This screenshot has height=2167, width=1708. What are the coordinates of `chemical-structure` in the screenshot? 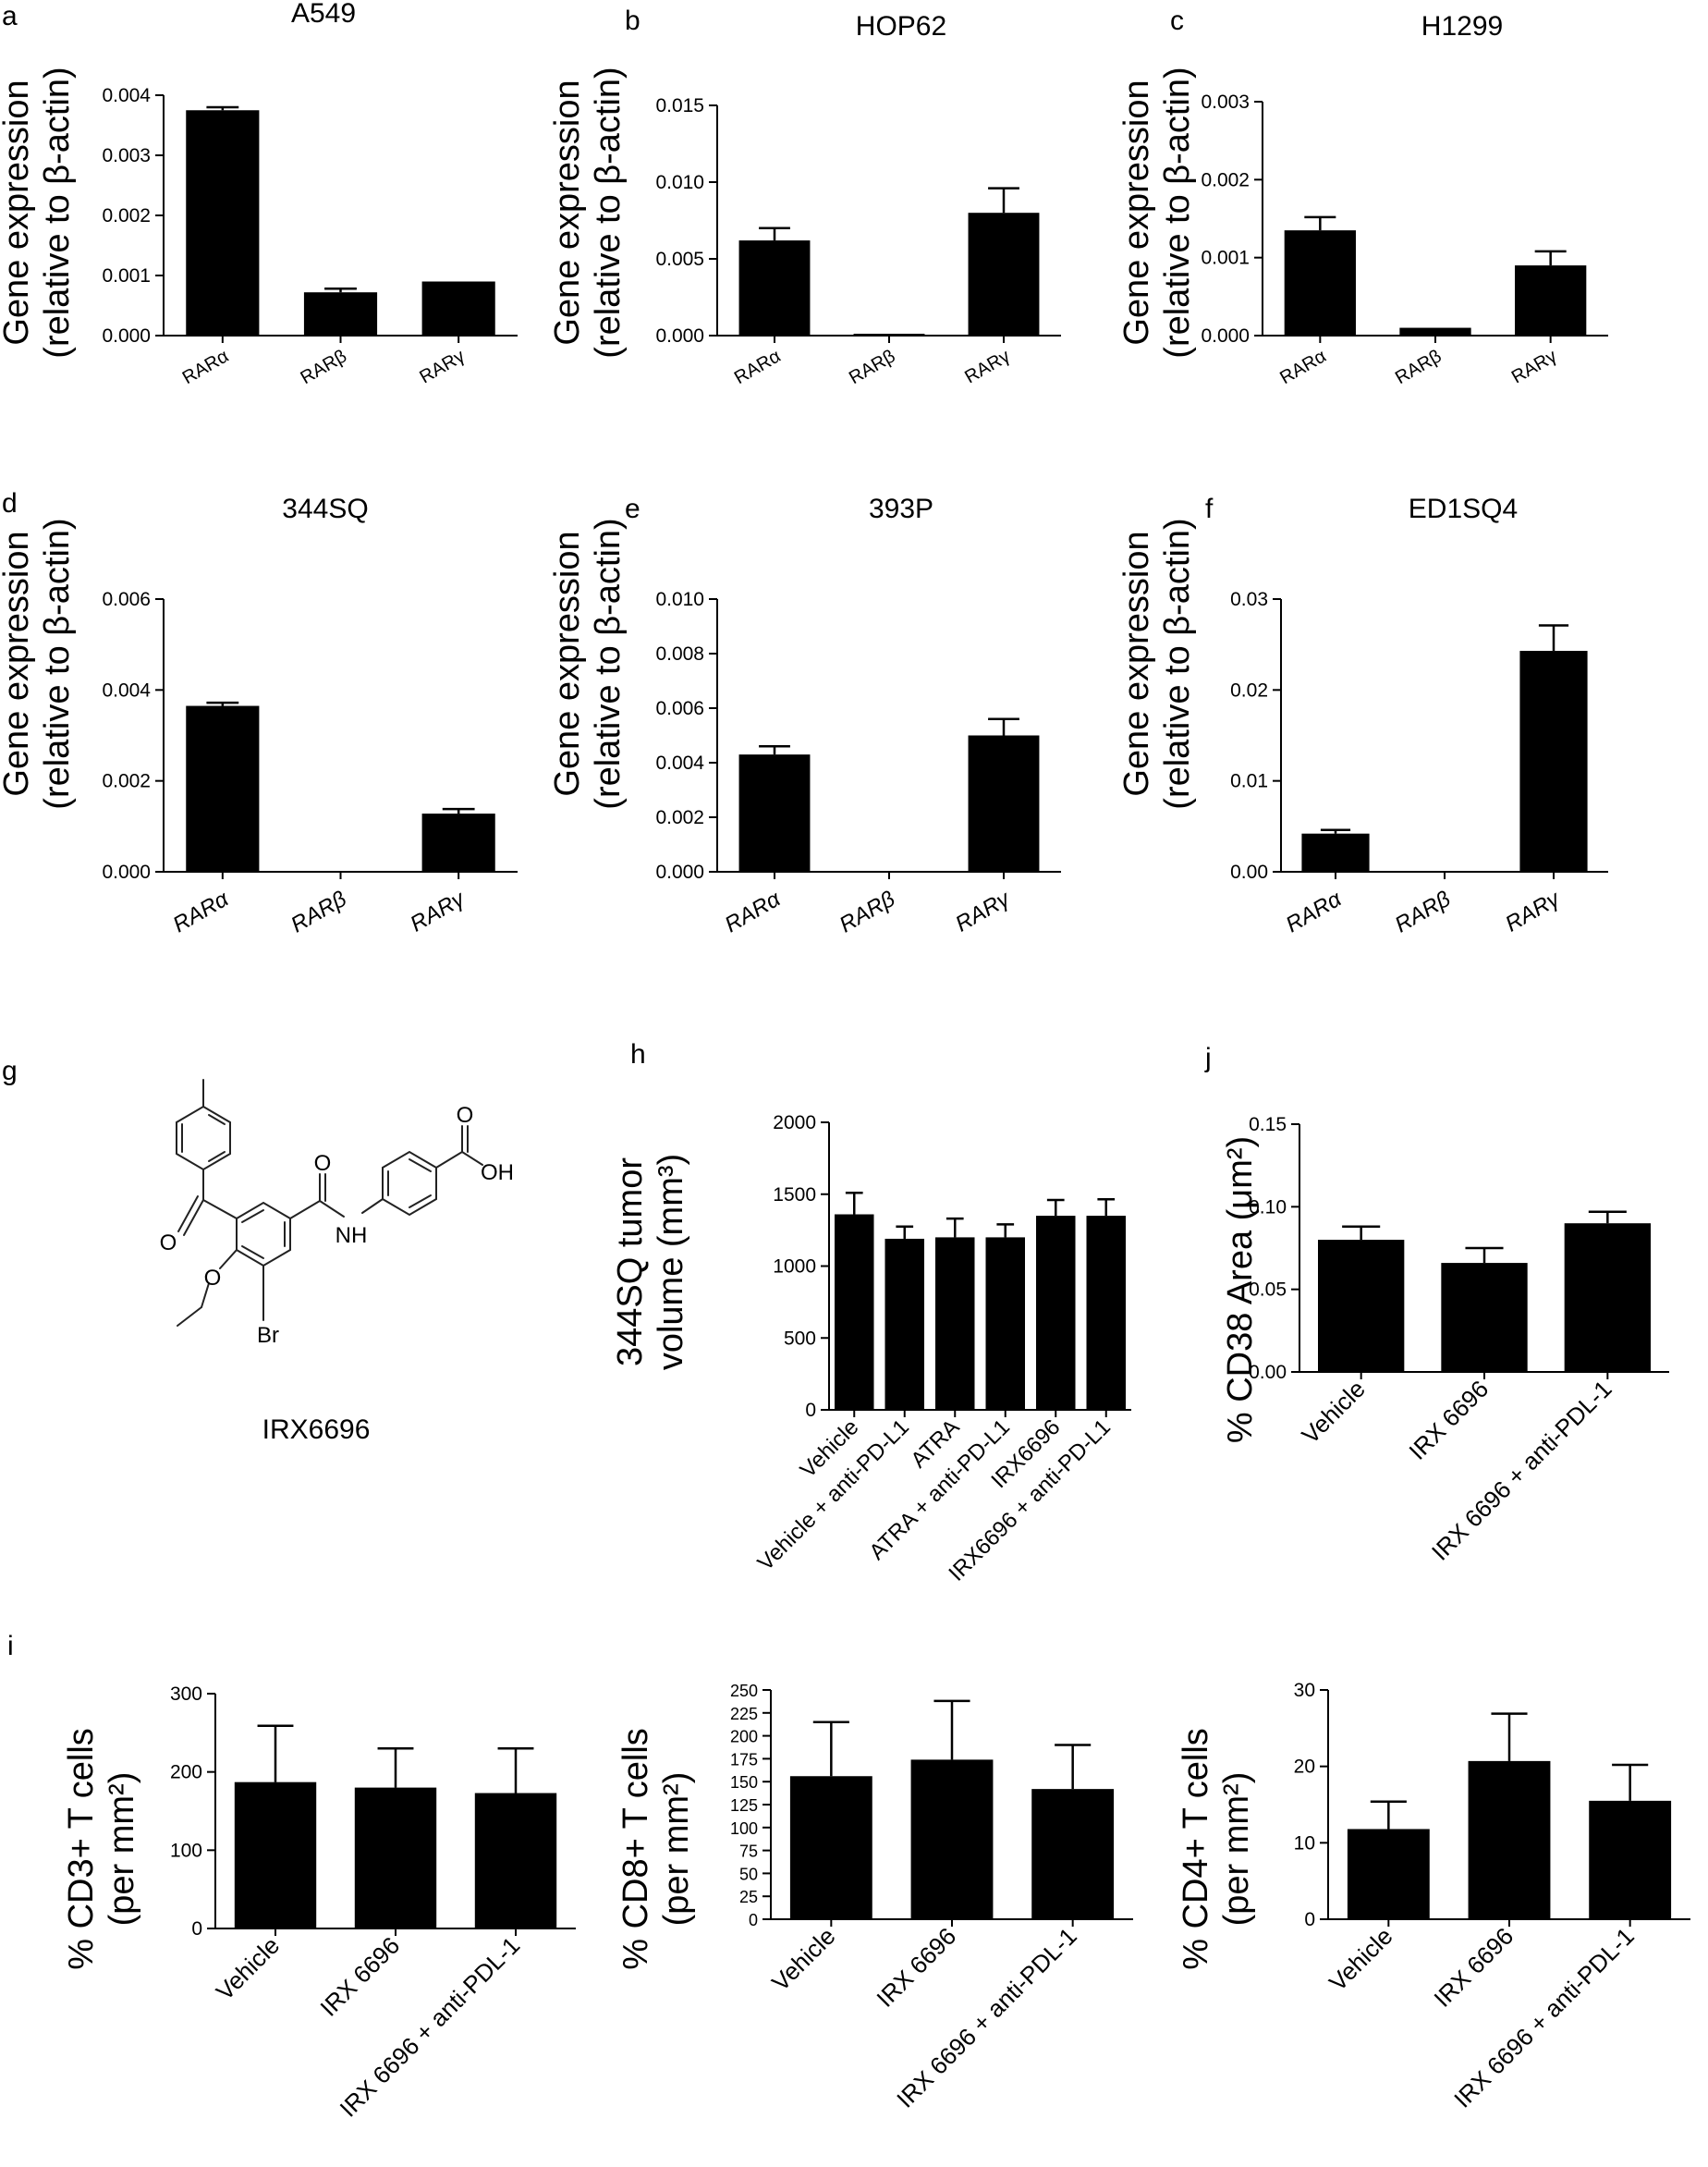 It's located at (329, 1203).